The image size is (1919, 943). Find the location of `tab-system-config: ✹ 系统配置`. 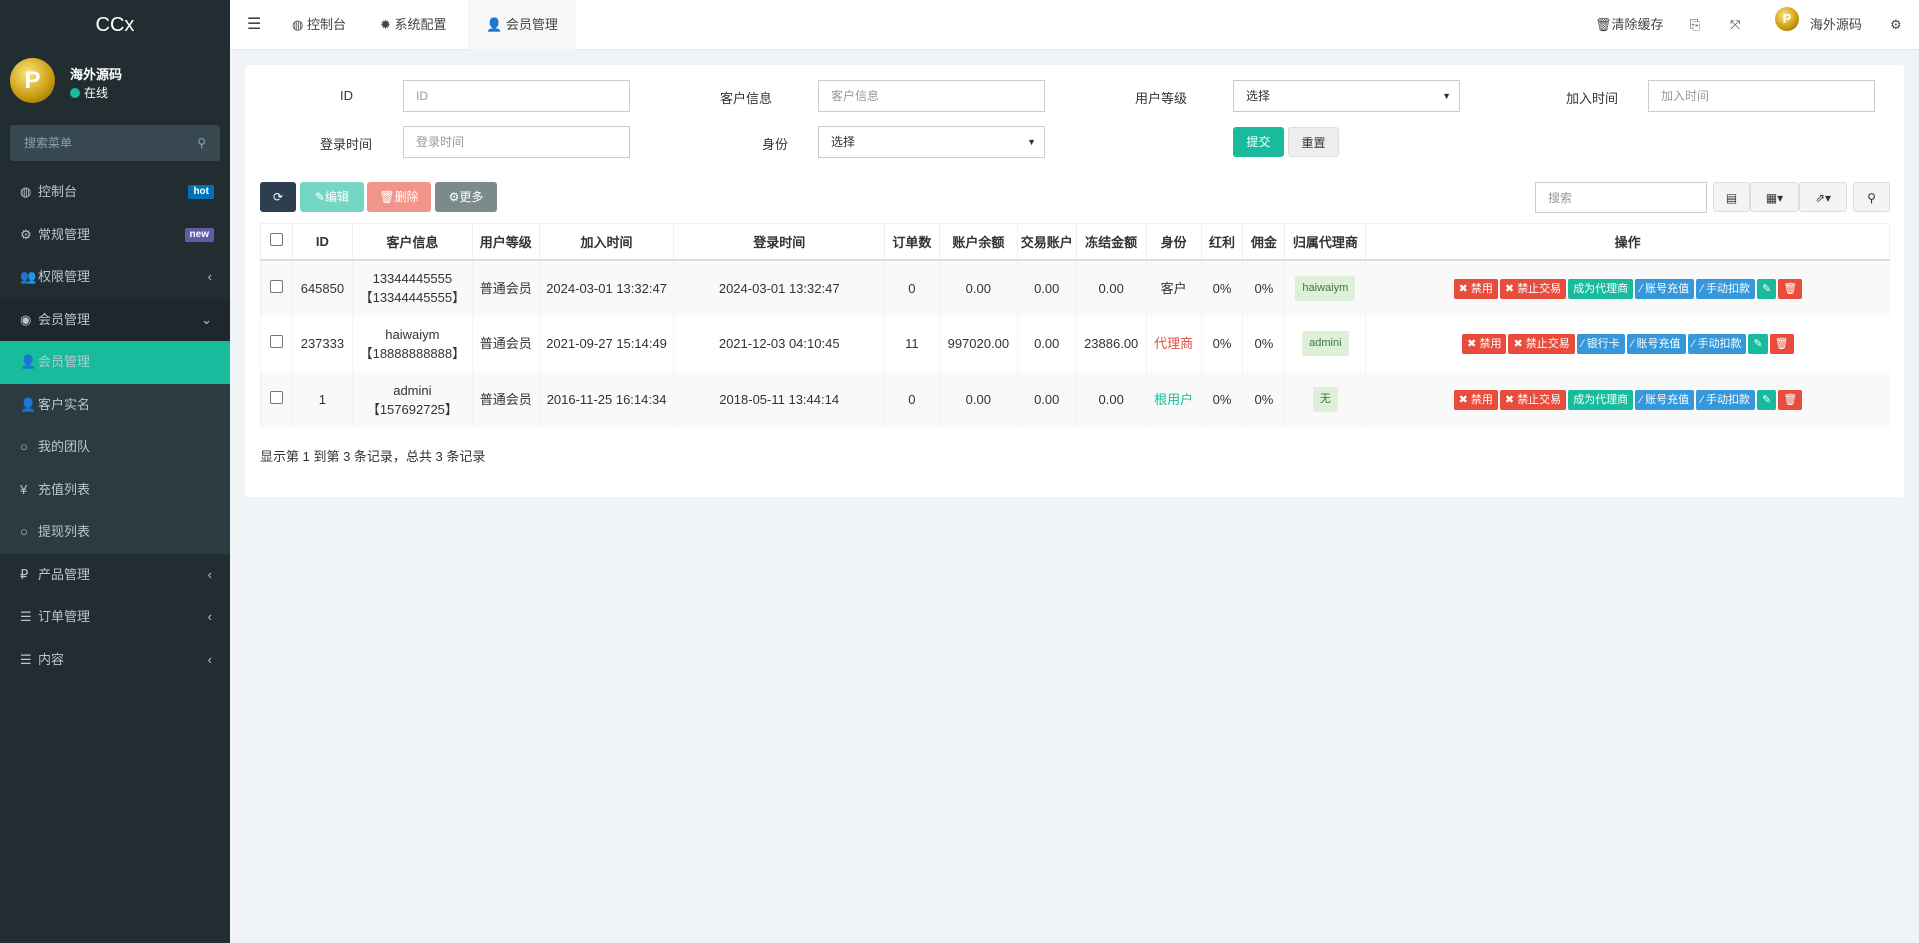

tab-system-config: ✹ 系统配置 is located at coordinates (413, 25).